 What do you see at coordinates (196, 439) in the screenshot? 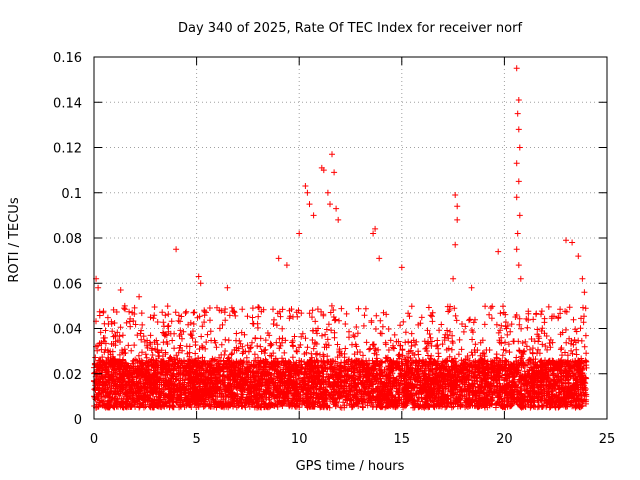
I see `x-tick-label: 5` at bounding box center [196, 439].